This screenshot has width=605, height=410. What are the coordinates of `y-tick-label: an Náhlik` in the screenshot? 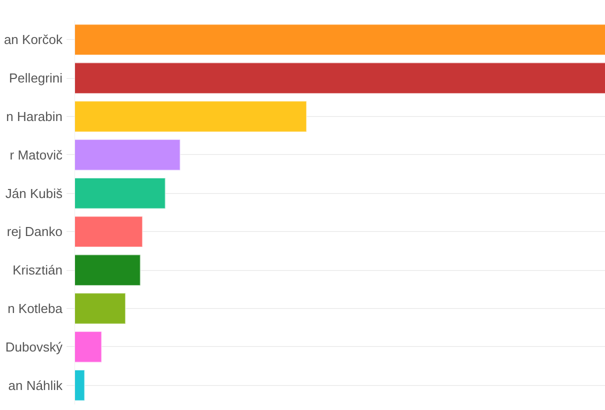 It's located at (35, 385).